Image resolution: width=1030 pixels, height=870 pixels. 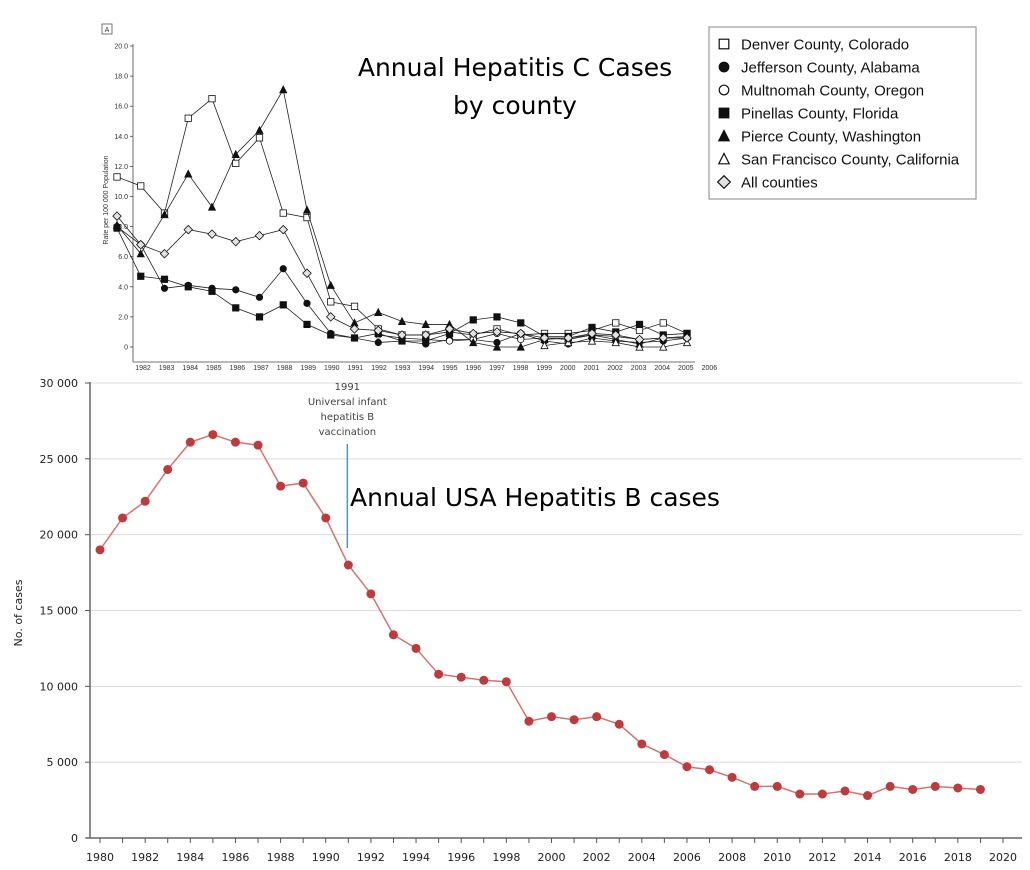 What do you see at coordinates (777, 857) in the screenshot?
I see `bottom-x-tick-label: 2010` at bounding box center [777, 857].